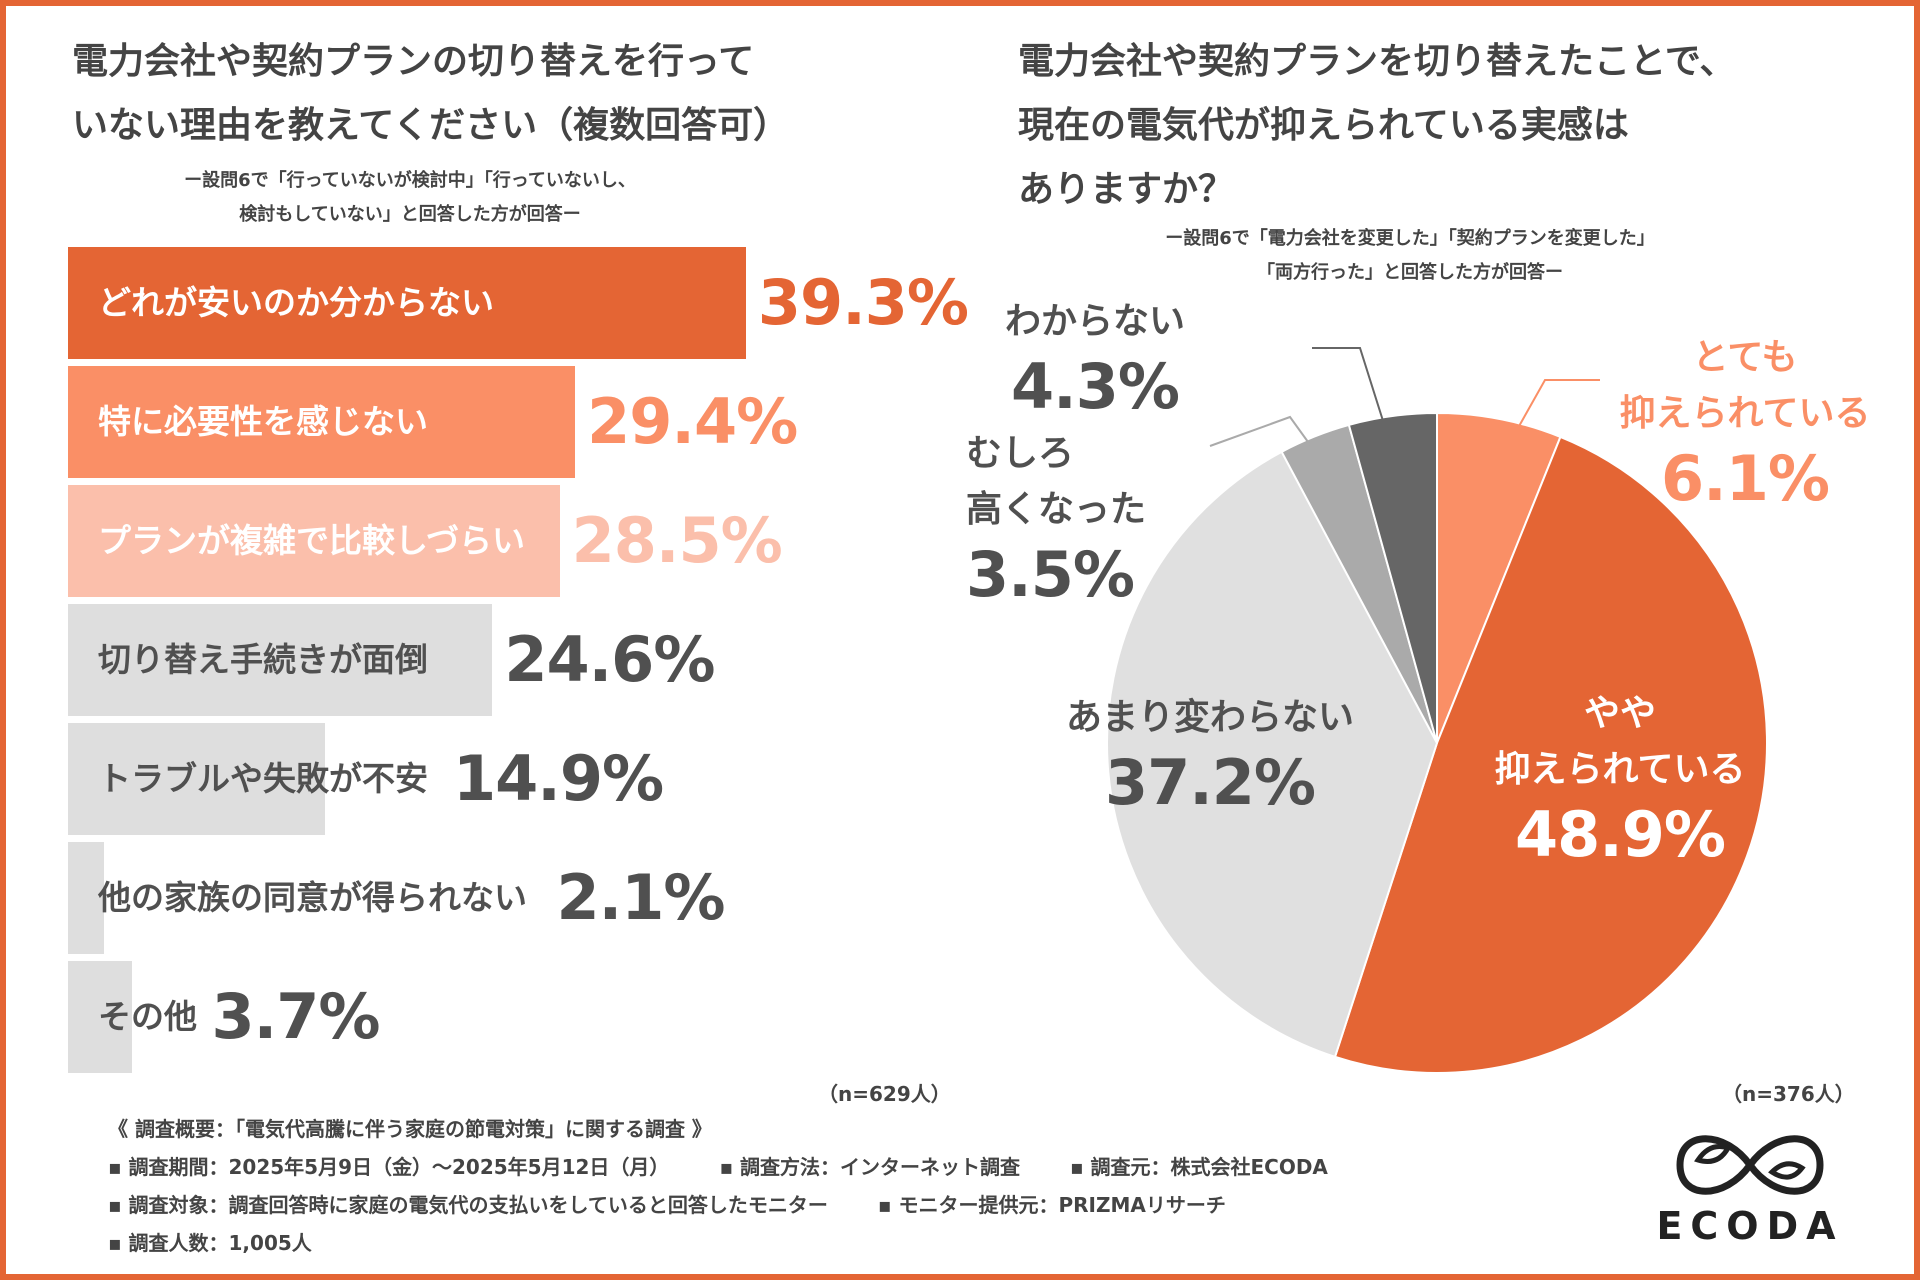  I want to click on pie-slice-category: 高くなった, so click(1056, 509).